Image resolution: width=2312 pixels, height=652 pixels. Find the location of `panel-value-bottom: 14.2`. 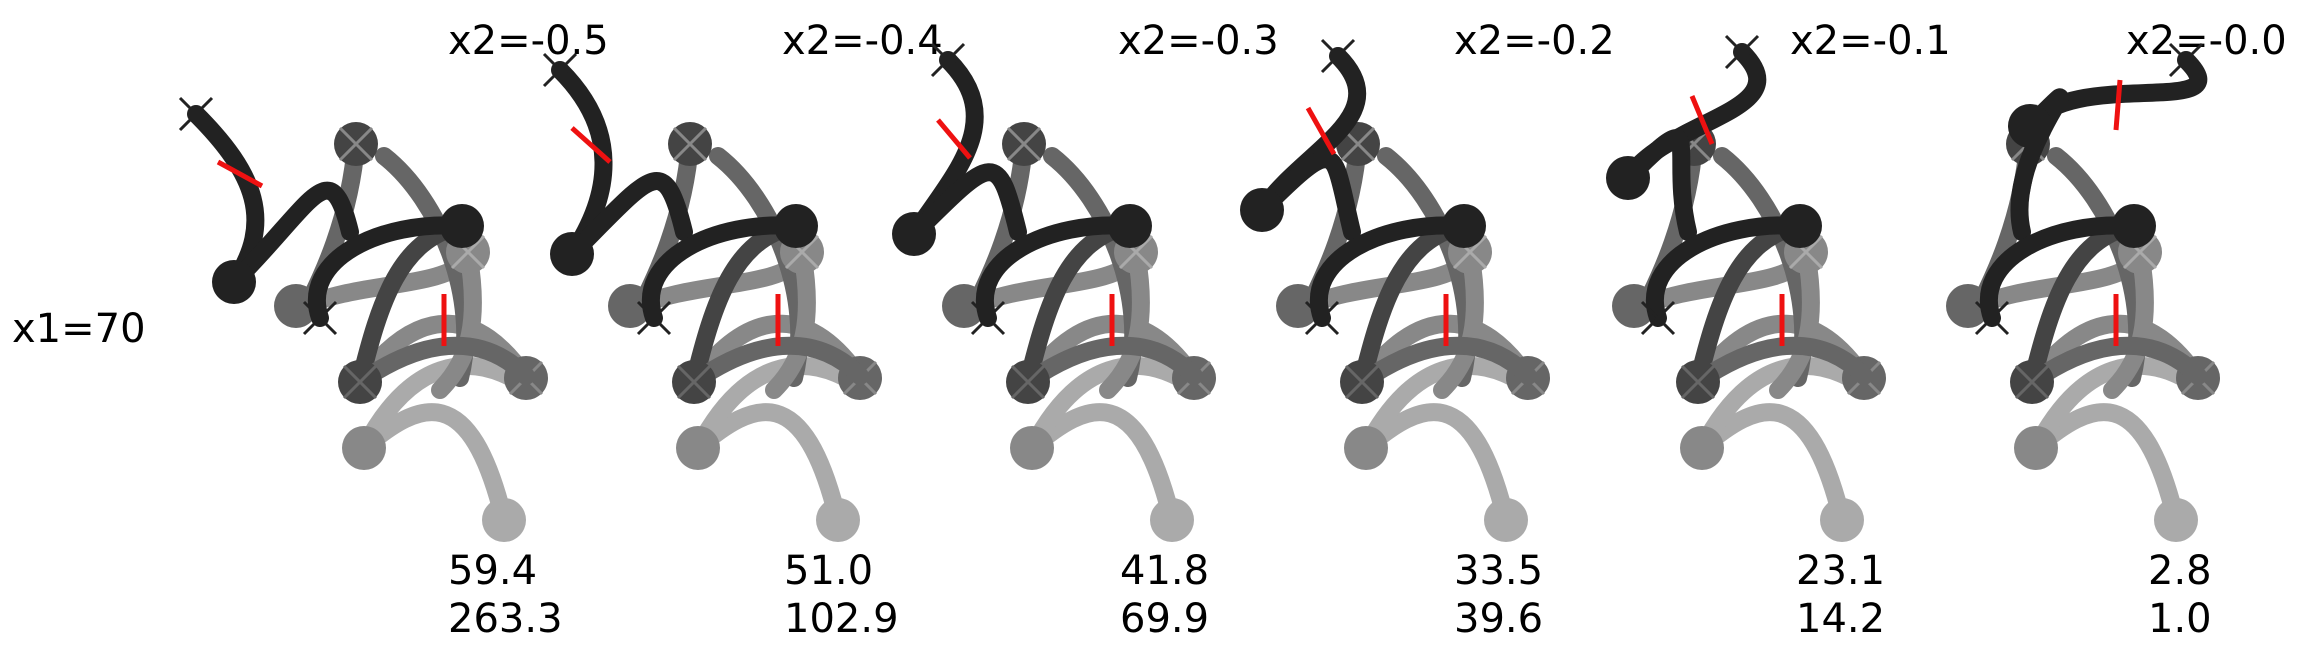

panel-value-bottom: 14.2 is located at coordinates (1840, 619).